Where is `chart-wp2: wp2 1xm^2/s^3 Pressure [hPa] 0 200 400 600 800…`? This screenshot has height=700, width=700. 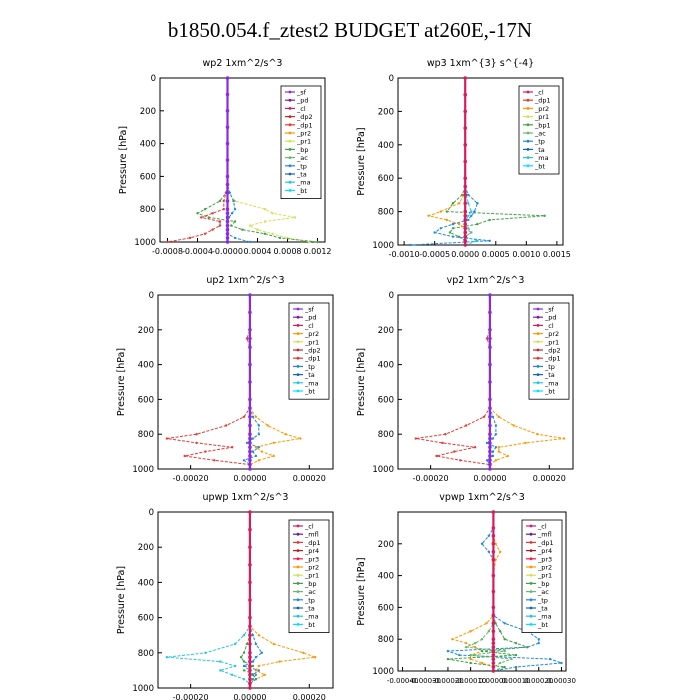 chart-wp2: wp2 1xm^2/s^3 Pressure [hPa] 0 200 400 600 800… is located at coordinates (225, 157).